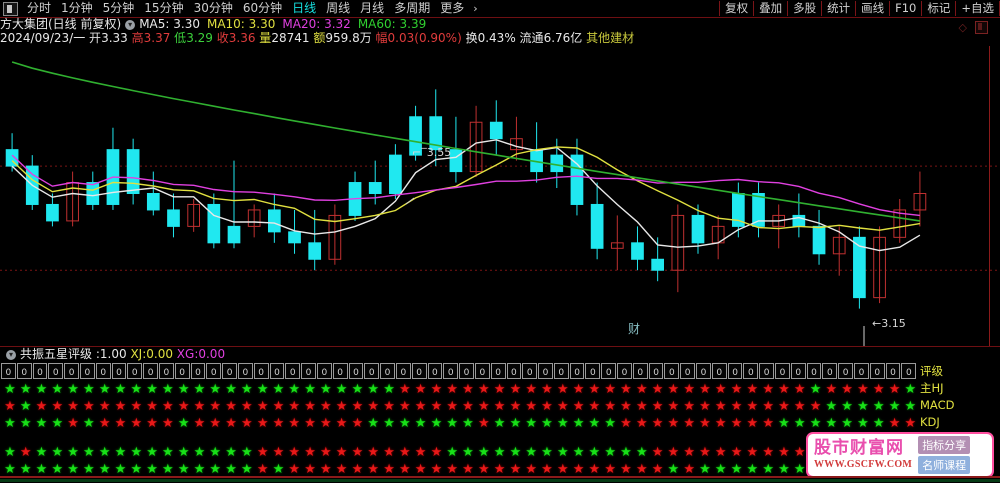 The image size is (1000, 483). What do you see at coordinates (159, 354) in the screenshot?
I see `xj-value: 0.00` at bounding box center [159, 354].